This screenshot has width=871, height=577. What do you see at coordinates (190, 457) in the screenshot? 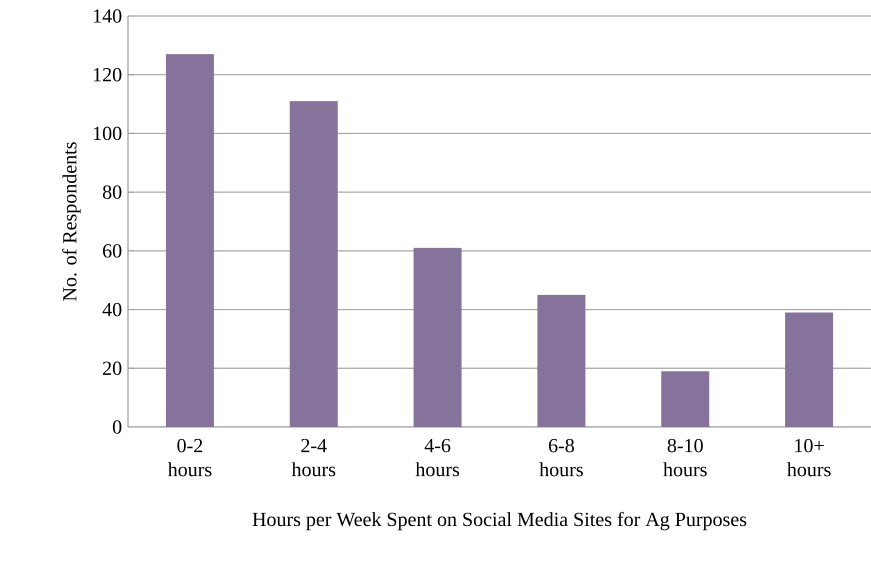
I see `x-tick-label: 0-2 hours` at bounding box center [190, 457].